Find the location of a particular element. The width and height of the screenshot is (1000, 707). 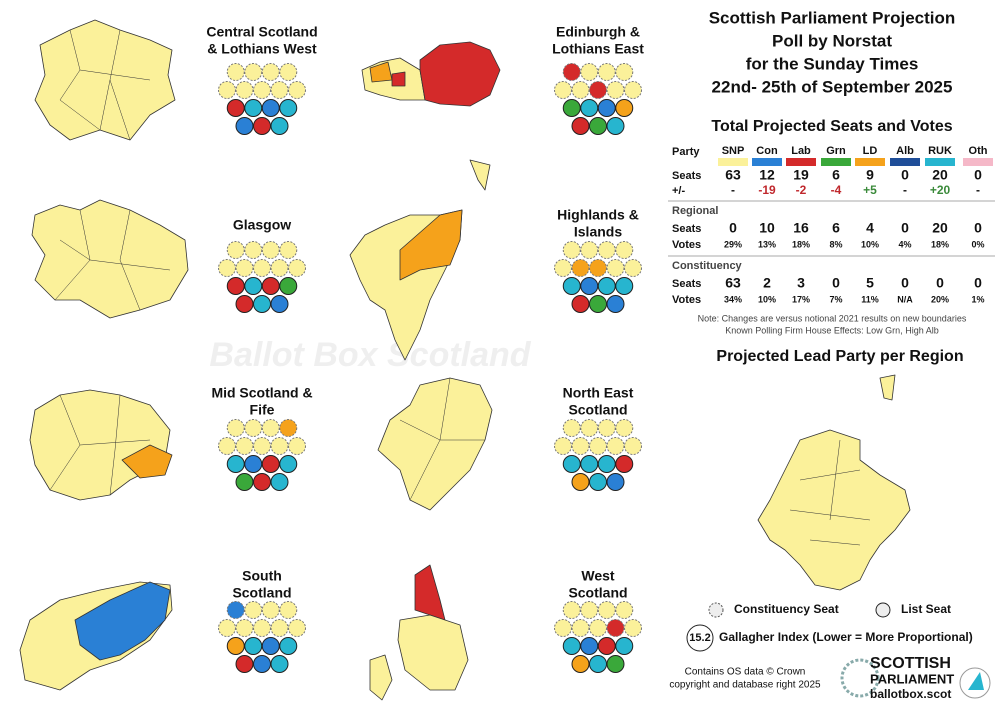

region-name: Mid Scotland & is located at coordinates (261, 393).